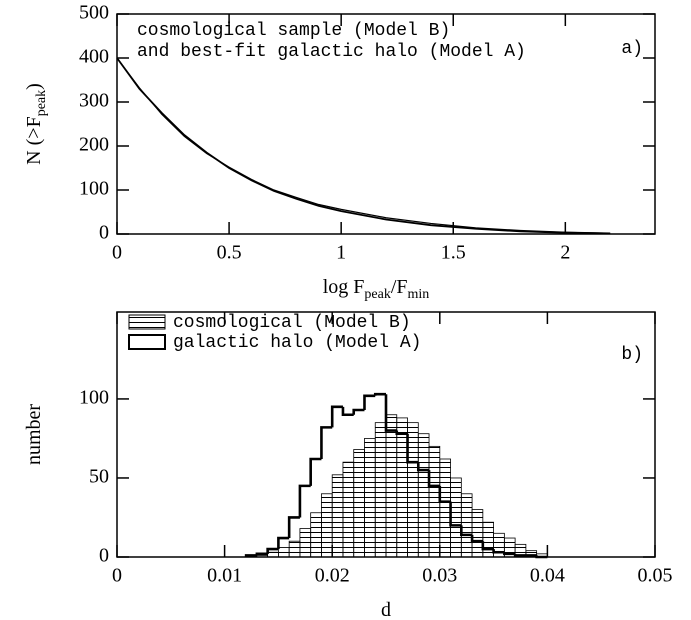  Describe the element at coordinates (34, 86) in the screenshot. I see `y-axis-label-part: )` at that location.